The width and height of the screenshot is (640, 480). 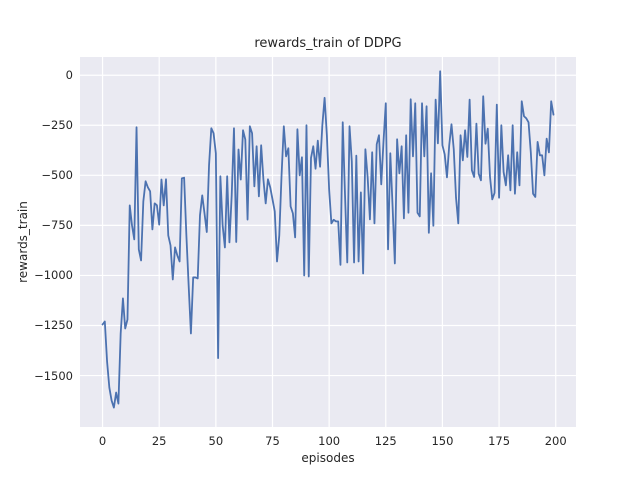 I want to click on x-axis-label: episodes, so click(x=328, y=458).